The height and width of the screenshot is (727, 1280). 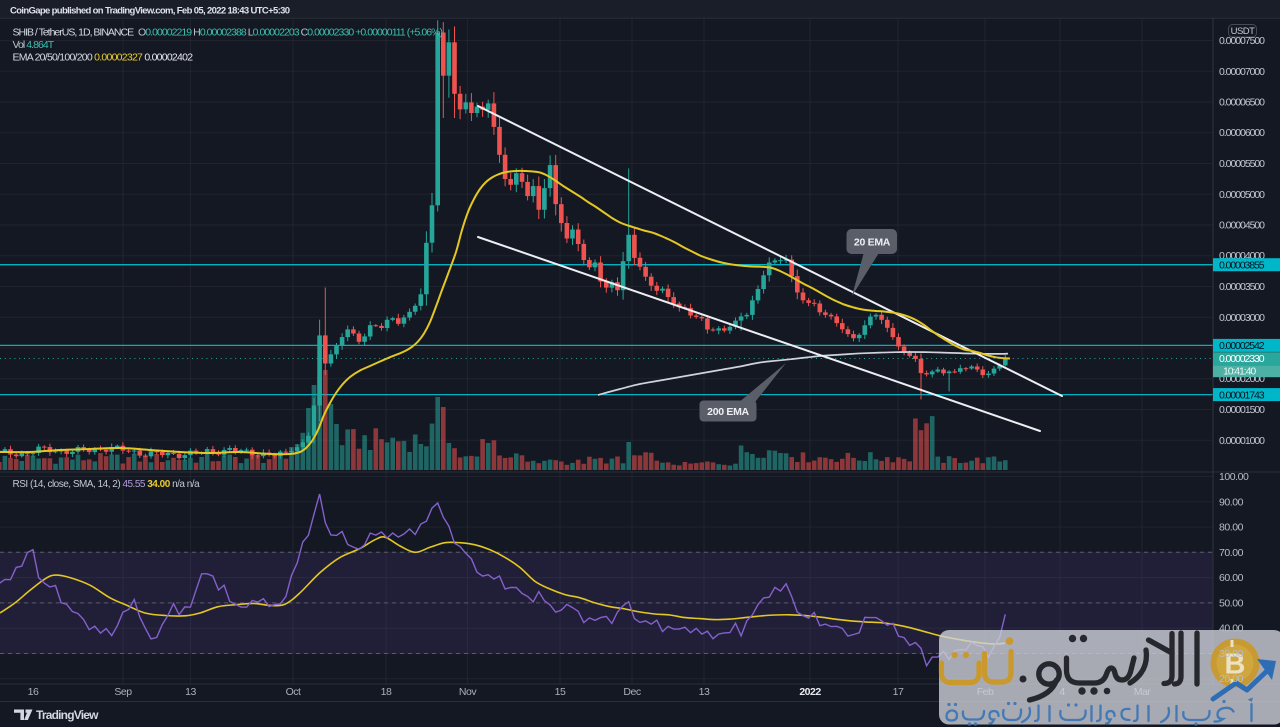 I want to click on svg-text: 0.00003855, so click(x=1242, y=266).